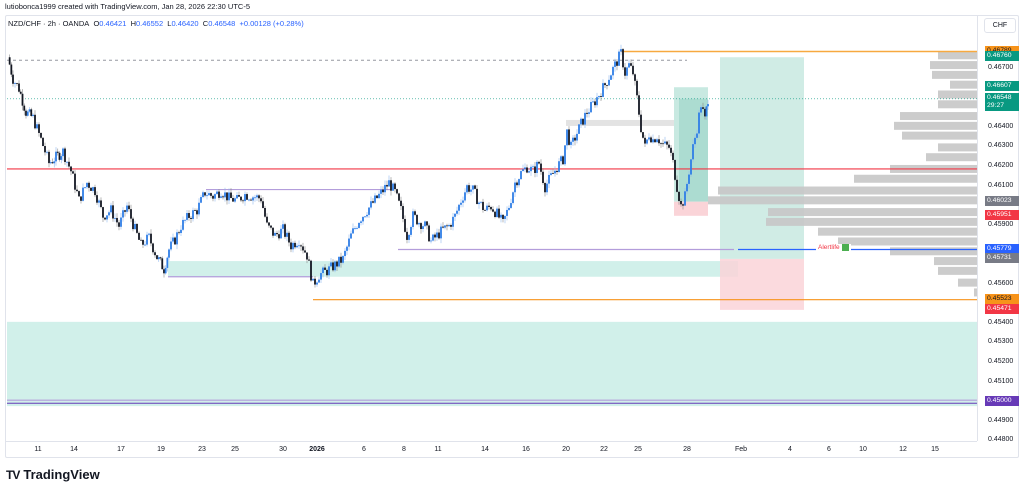 This screenshot has height=492, width=1024. Describe the element at coordinates (49, 23) in the screenshot. I see `symbol-label: NZD/CHF · 2h · OANDA` at that location.